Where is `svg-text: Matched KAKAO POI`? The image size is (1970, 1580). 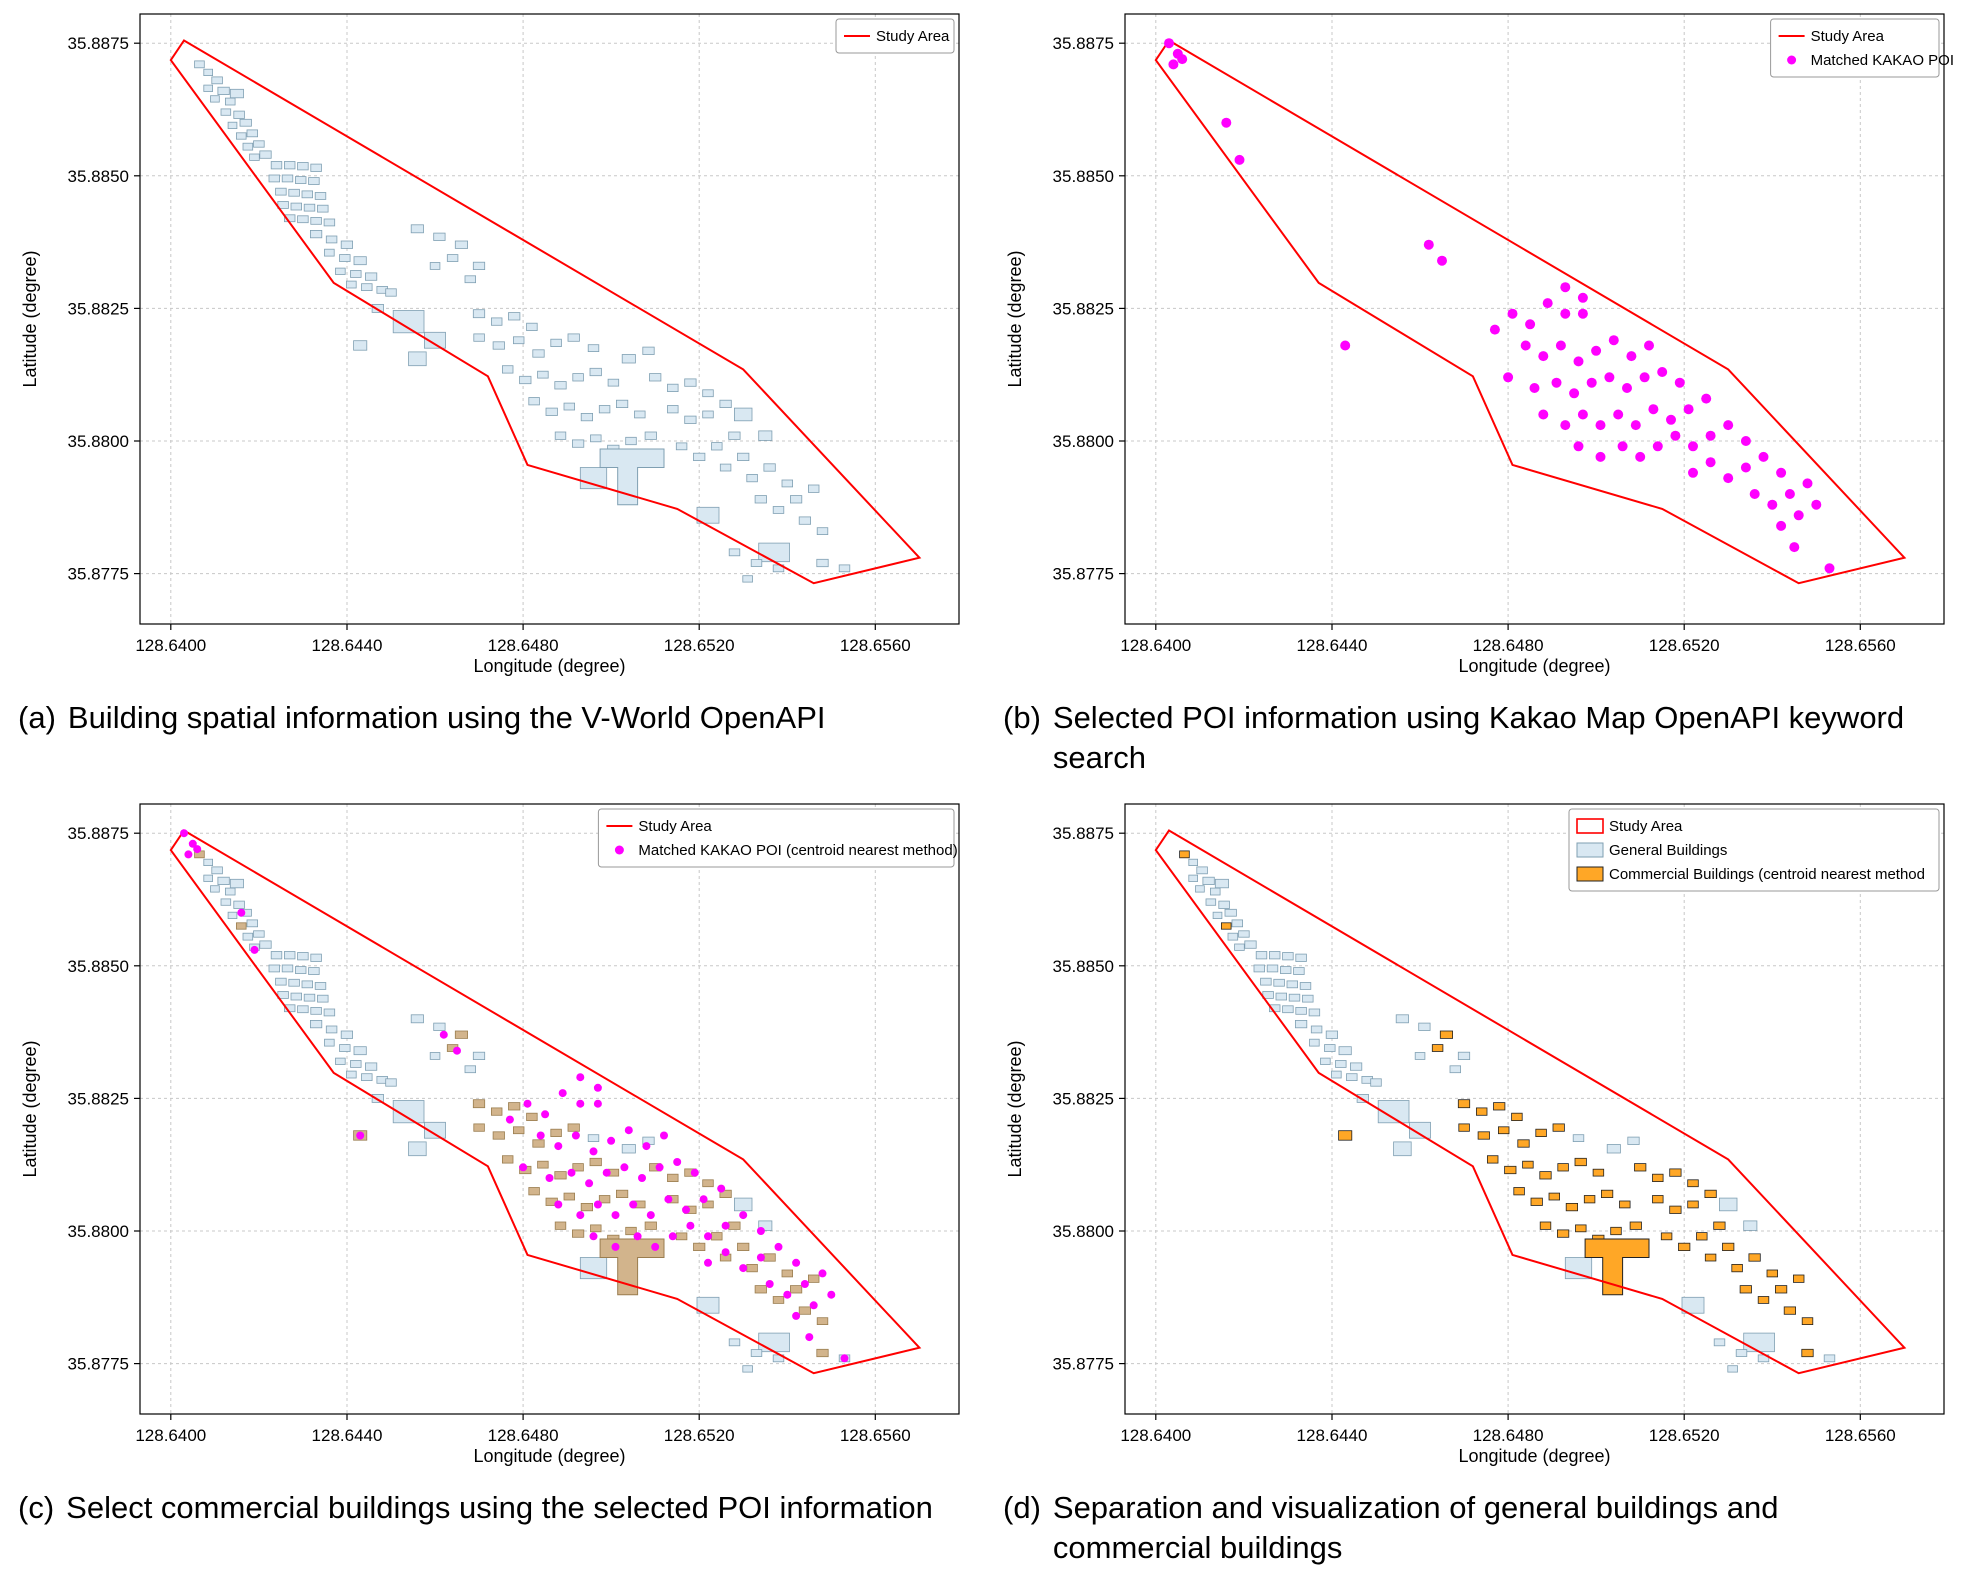 svg-text: Matched KAKAO POI is located at coordinates (1882, 60).